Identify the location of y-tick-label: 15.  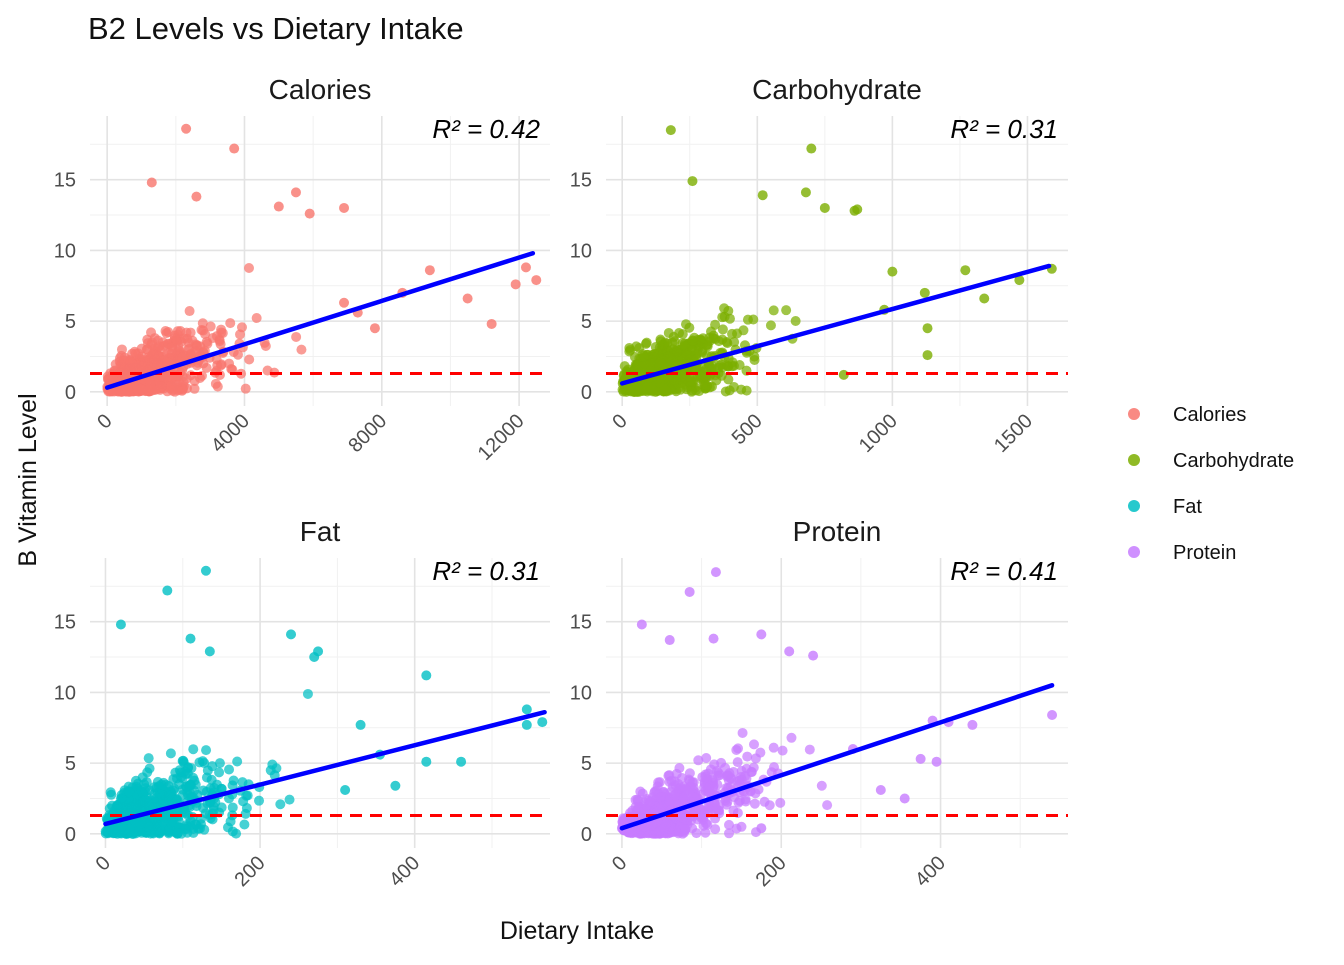
(581, 181).